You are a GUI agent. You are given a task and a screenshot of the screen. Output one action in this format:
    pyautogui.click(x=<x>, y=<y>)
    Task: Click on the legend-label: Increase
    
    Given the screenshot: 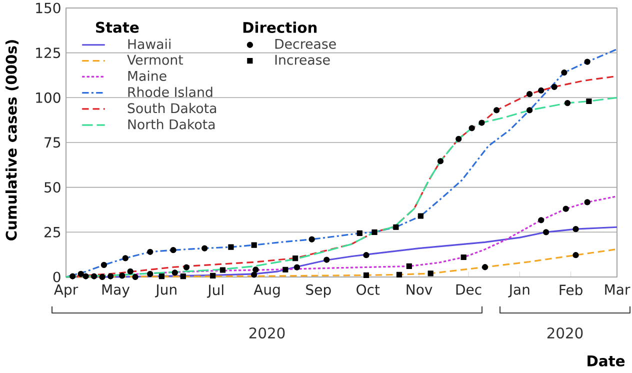 What is the action you would take?
    pyautogui.click(x=302, y=59)
    